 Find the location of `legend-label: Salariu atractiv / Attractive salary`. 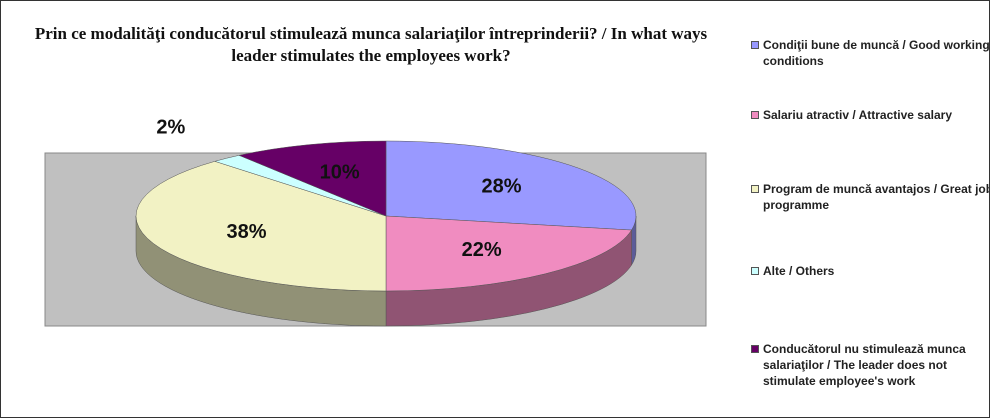

legend-label: Salariu atractiv / Attractive salary is located at coordinates (857, 115).